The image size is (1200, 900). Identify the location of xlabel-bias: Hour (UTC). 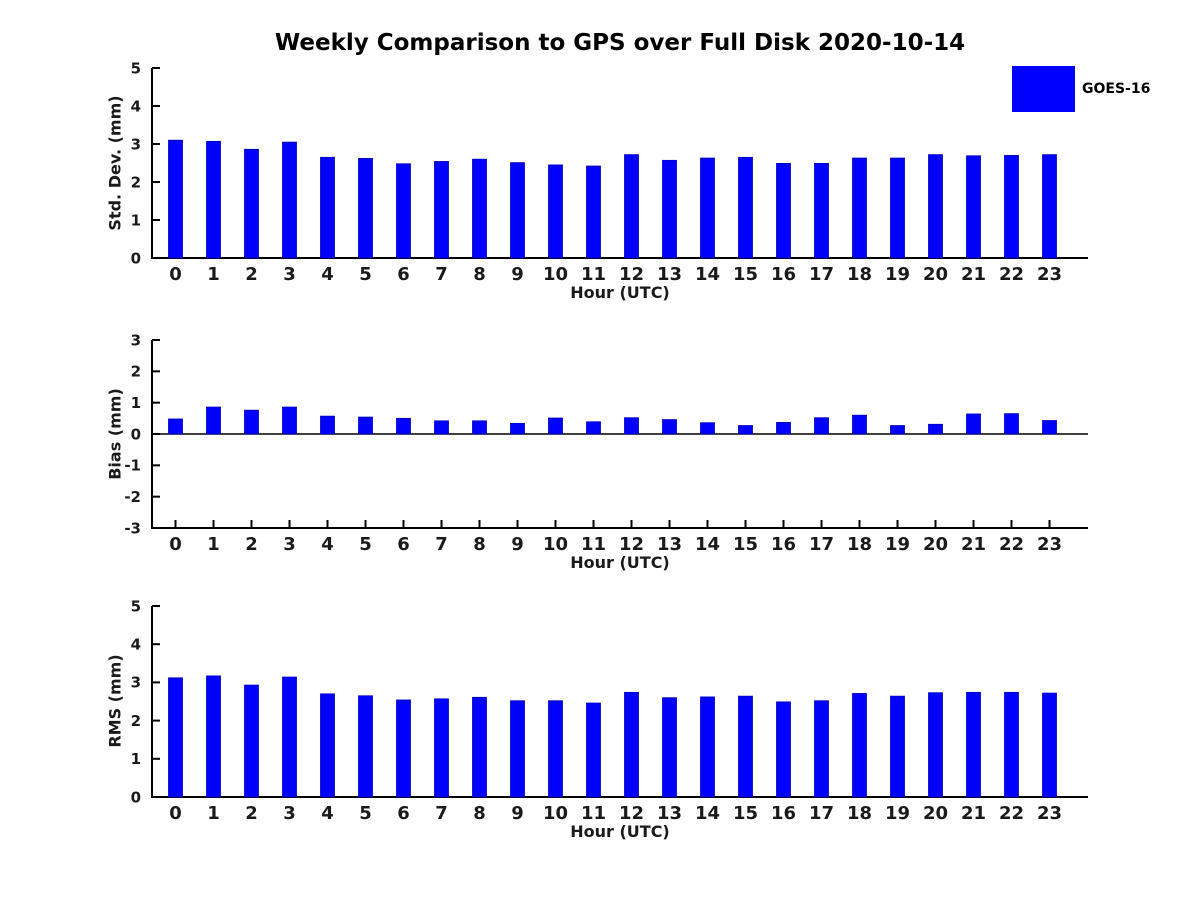
(620, 562).